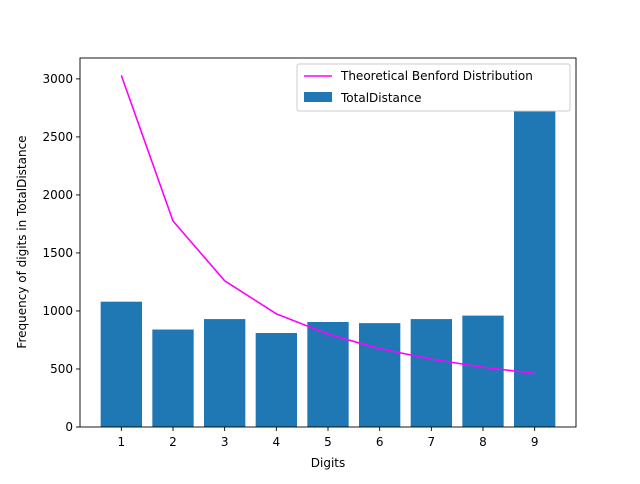 Image resolution: width=640 pixels, height=484 pixels. What do you see at coordinates (57, 253) in the screenshot?
I see `y-tick-label-1500: 1500` at bounding box center [57, 253].